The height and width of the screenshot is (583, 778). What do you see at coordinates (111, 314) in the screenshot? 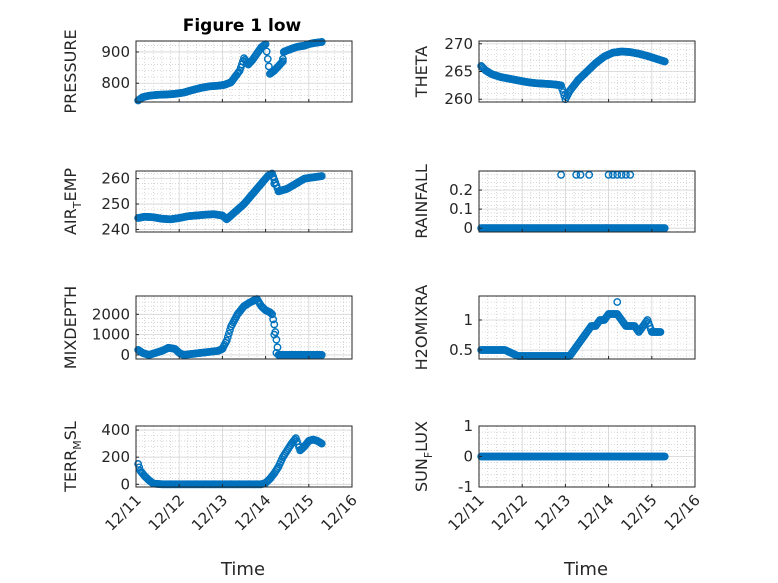
I see `y-tick-label: 2000` at bounding box center [111, 314].